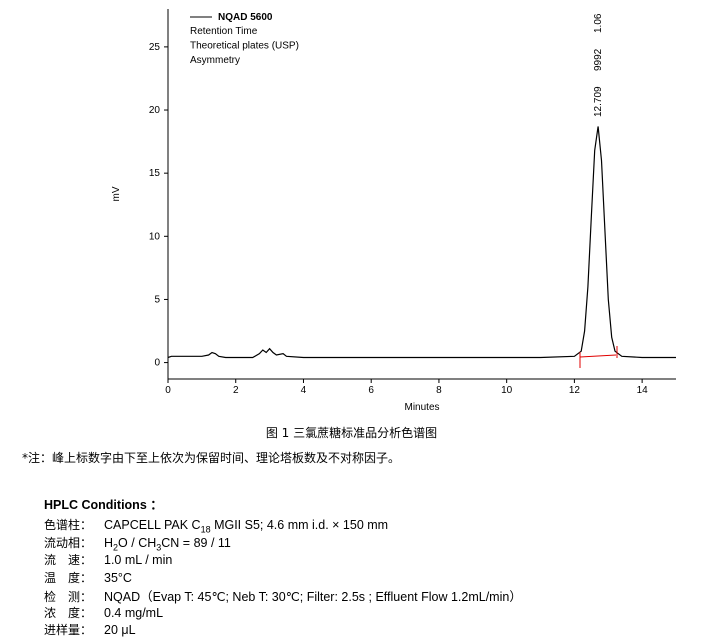 The width and height of the screenshot is (703, 639). Describe the element at coordinates (103, 505) in the screenshot. I see `conditions-title: HPLC Conditions ：` at that location.